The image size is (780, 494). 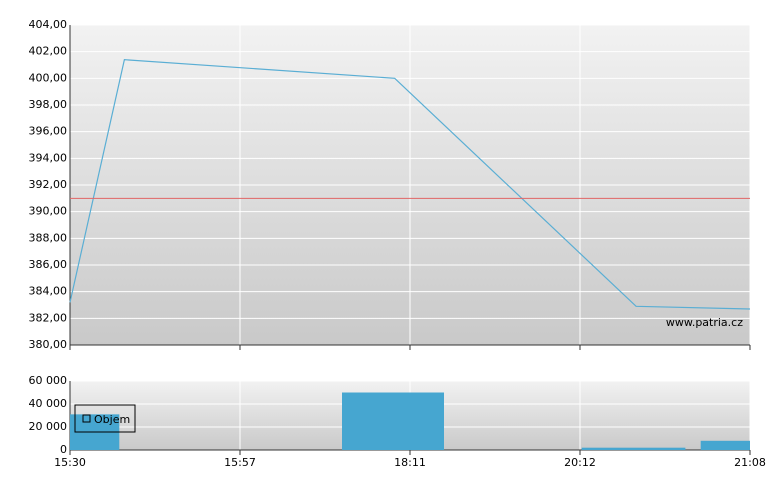 I want to click on y-tick-label: 382,00, so click(x=48, y=317).